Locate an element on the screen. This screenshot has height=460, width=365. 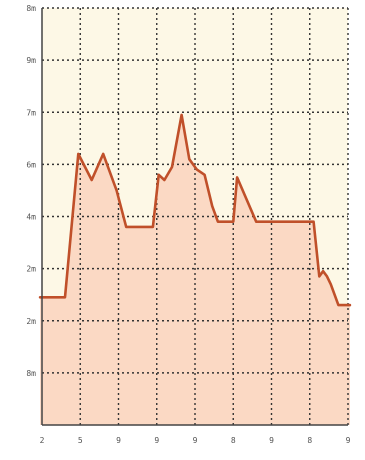
x-tick-label-4: 9 is located at coordinates (195, 440).